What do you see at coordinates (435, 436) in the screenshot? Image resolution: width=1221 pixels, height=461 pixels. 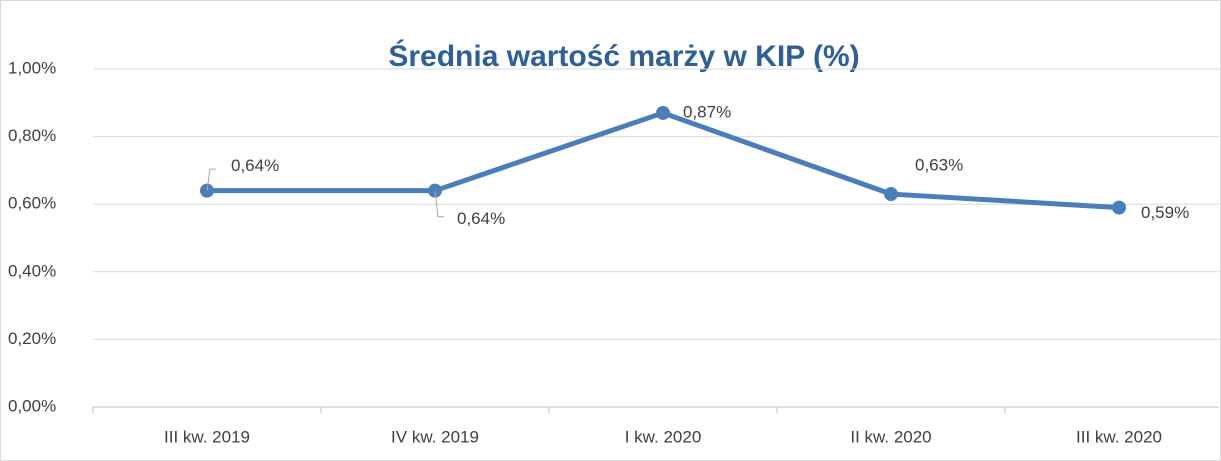 I see `x-tick-label: IV kw. 2019` at bounding box center [435, 436].